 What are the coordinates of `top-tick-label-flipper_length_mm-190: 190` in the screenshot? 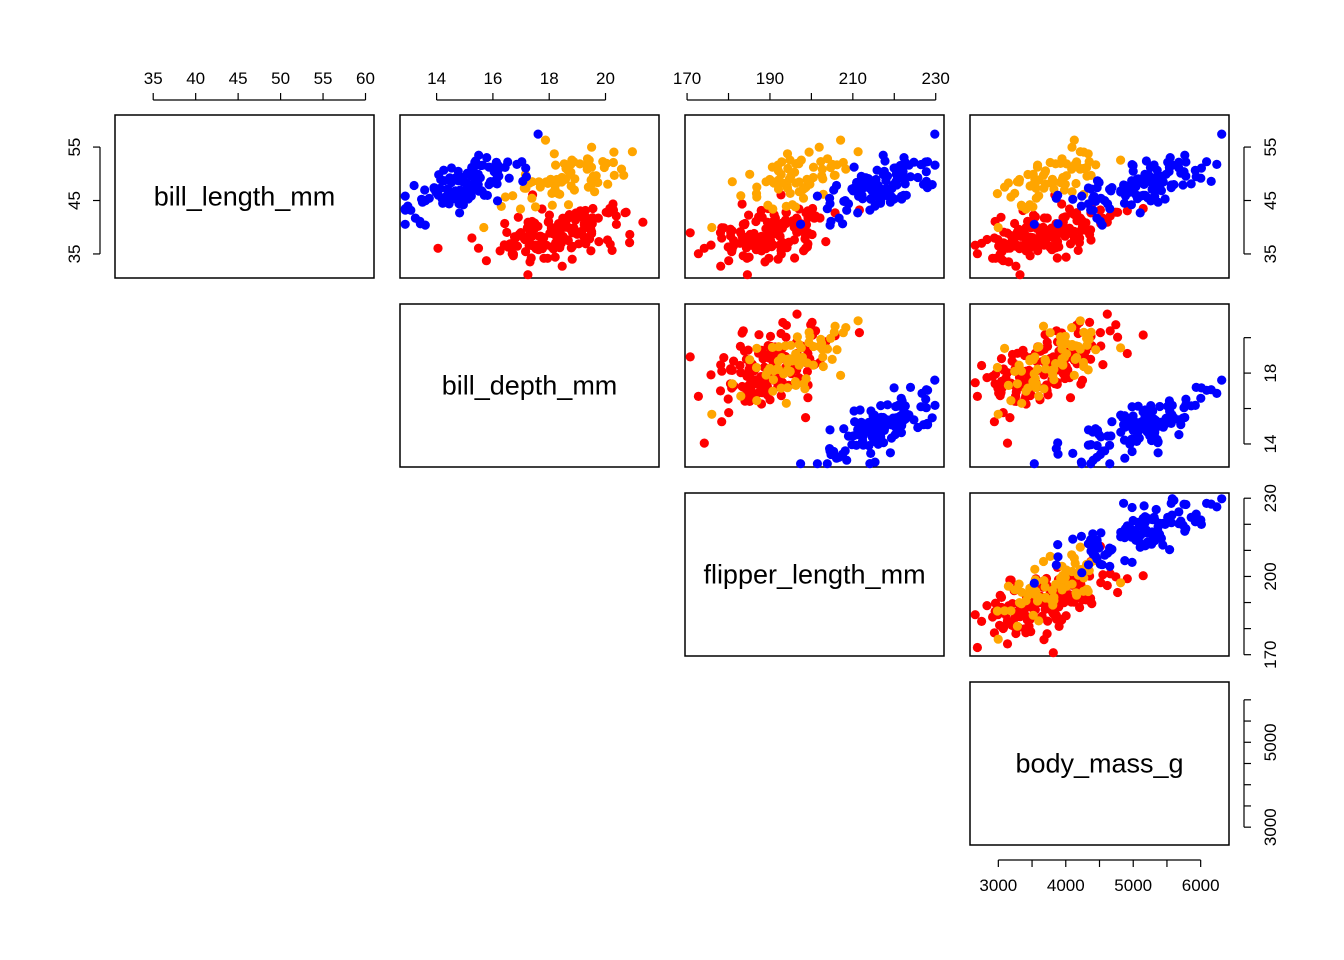 It's located at (770, 78).